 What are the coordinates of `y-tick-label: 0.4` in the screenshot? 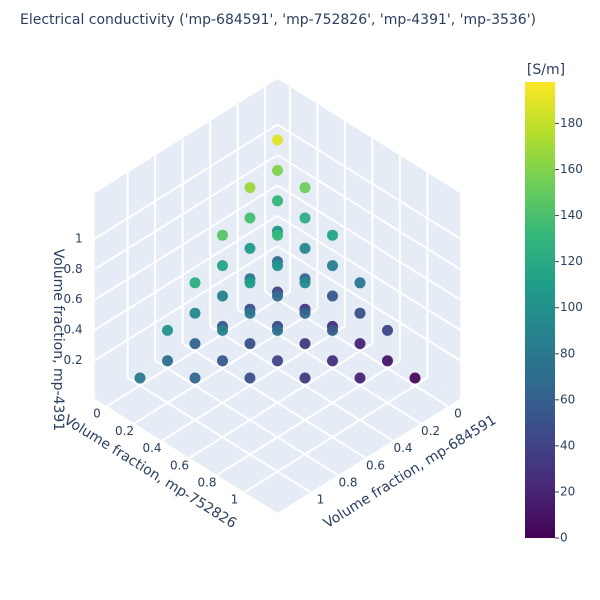 It's located at (151, 448).